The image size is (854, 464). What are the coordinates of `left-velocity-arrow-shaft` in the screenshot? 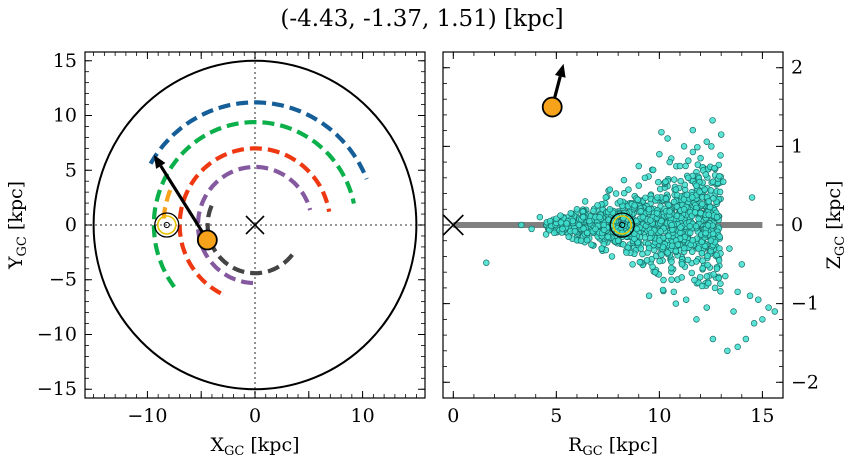 It's located at (184, 203).